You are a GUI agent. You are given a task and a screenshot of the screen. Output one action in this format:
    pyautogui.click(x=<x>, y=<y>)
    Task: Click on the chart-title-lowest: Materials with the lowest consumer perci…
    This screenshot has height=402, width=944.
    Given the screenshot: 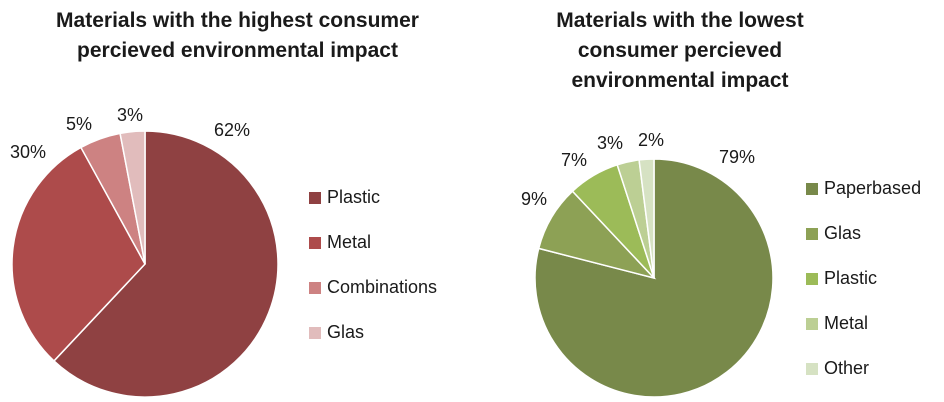 What is the action you would take?
    pyautogui.click(x=680, y=51)
    